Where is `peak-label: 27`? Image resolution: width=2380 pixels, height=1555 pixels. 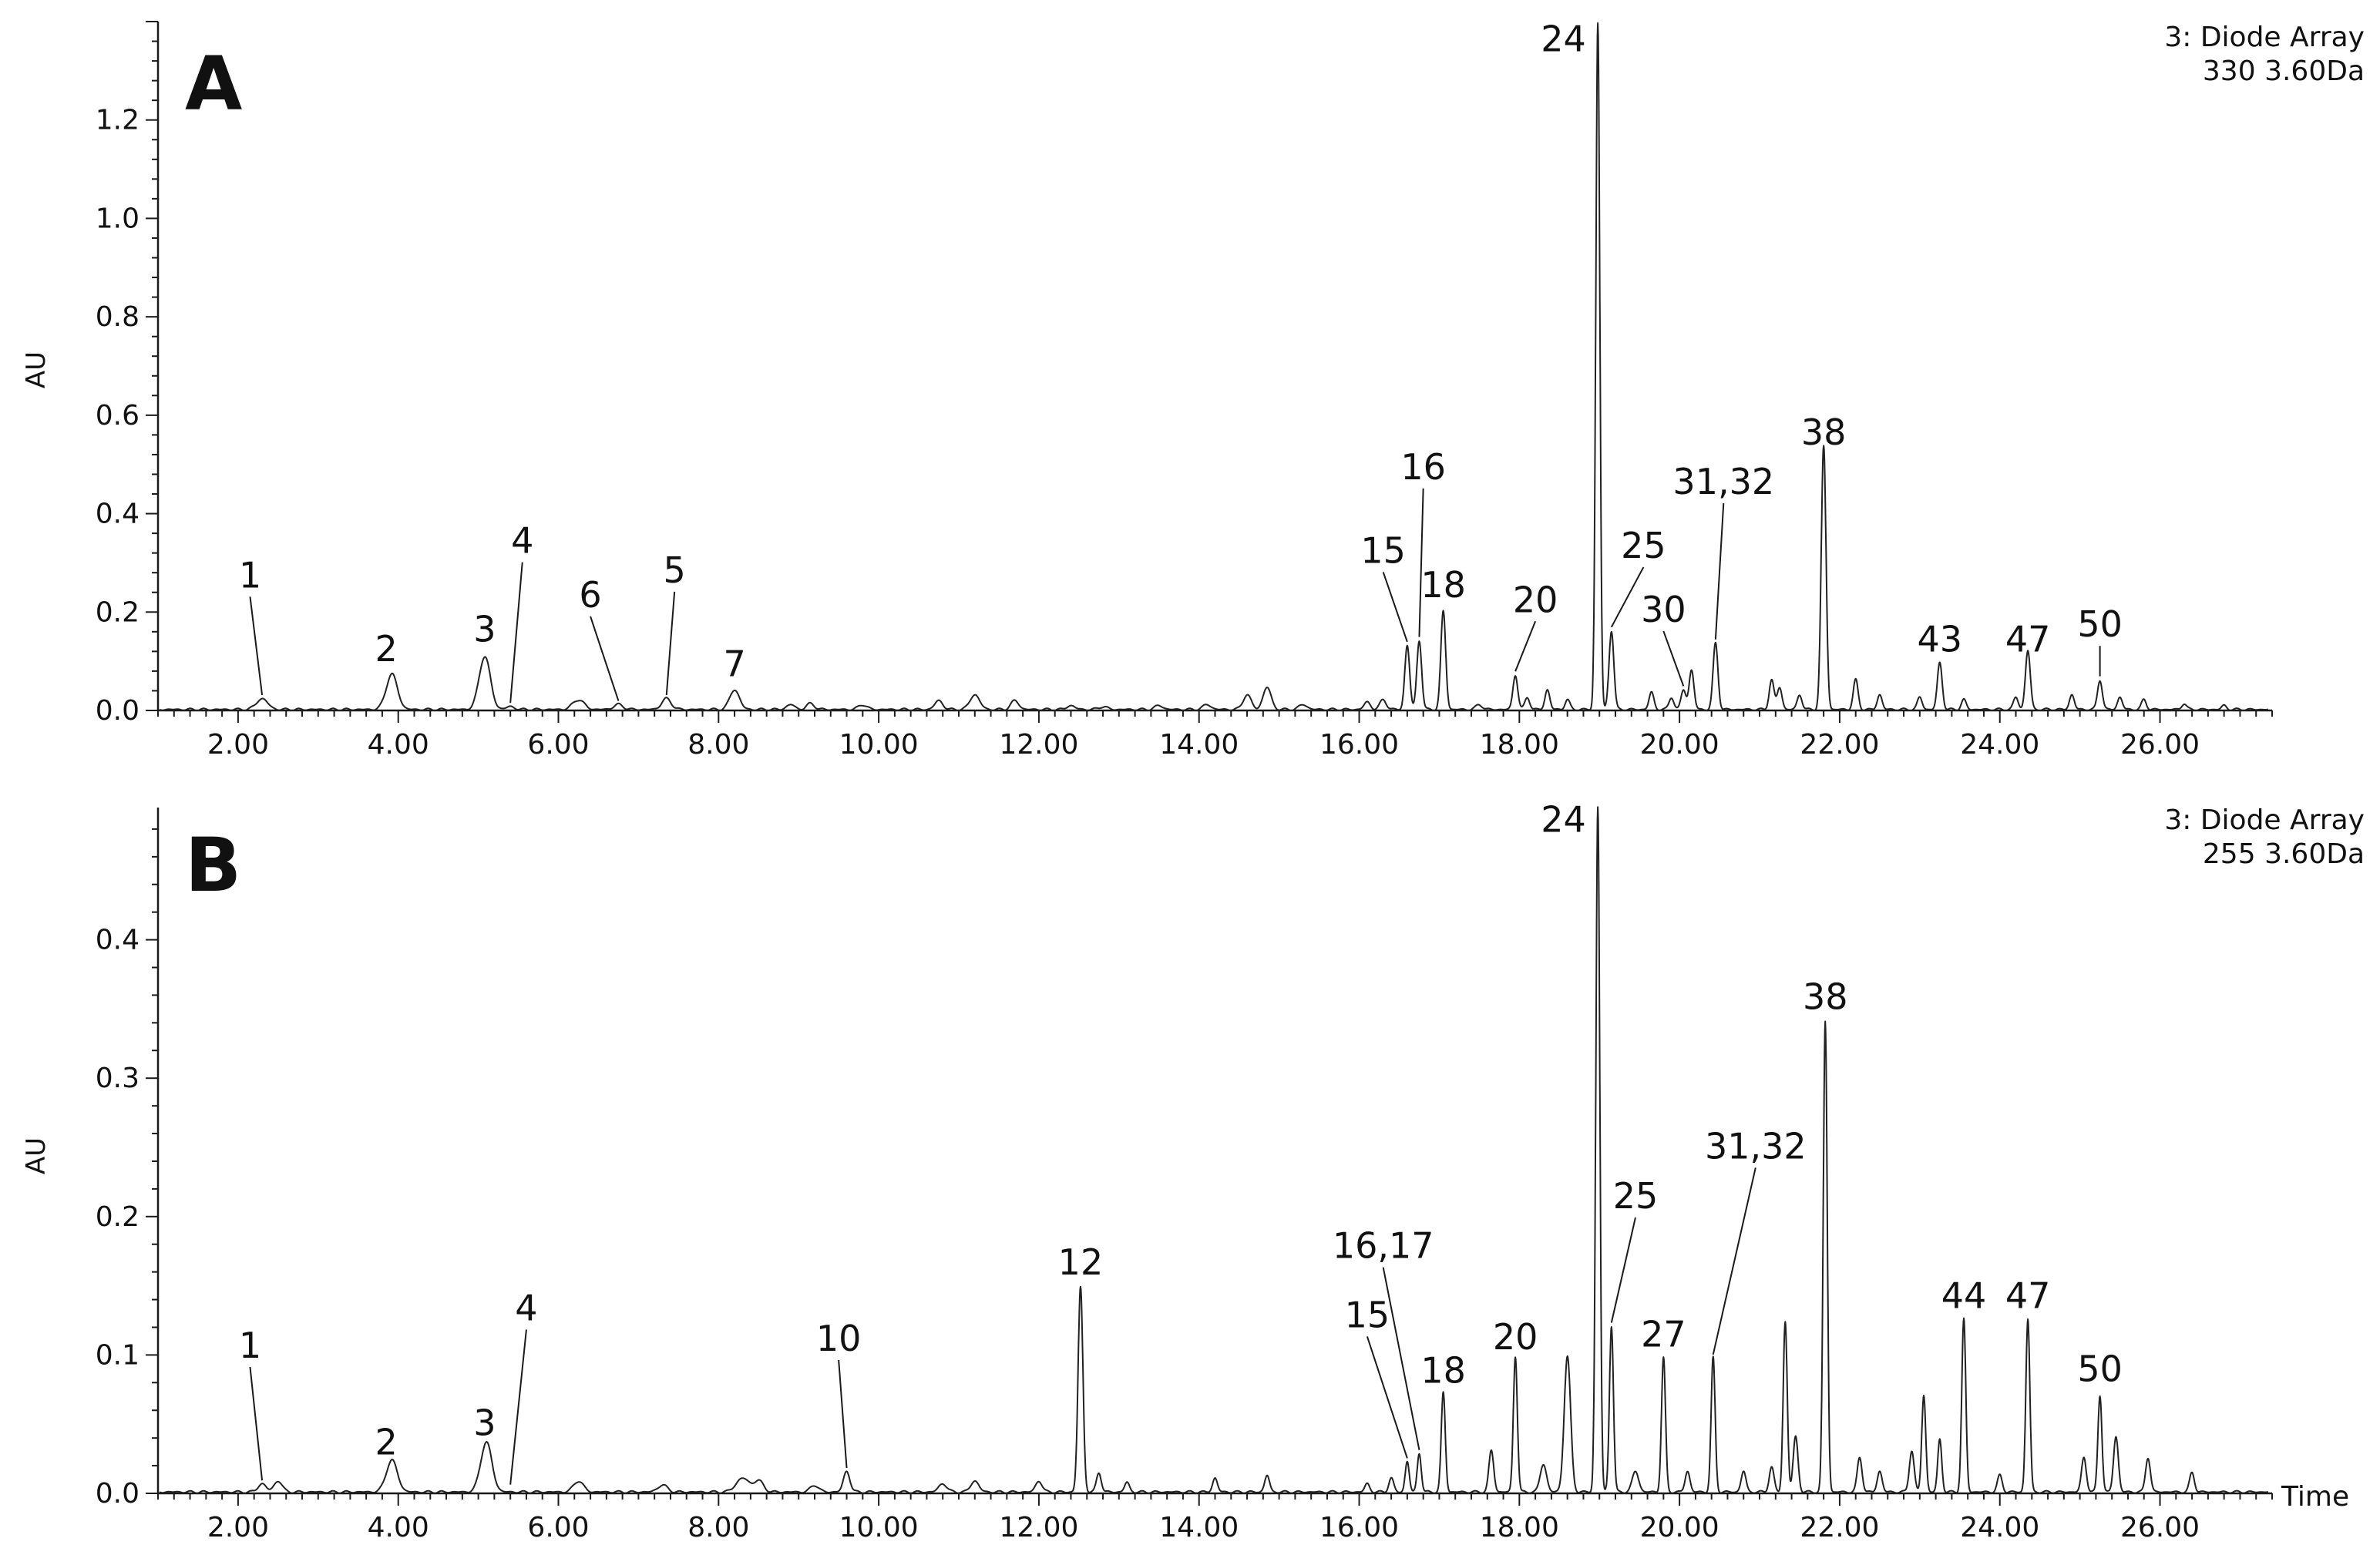
peak-label: 27 is located at coordinates (1663, 1334).